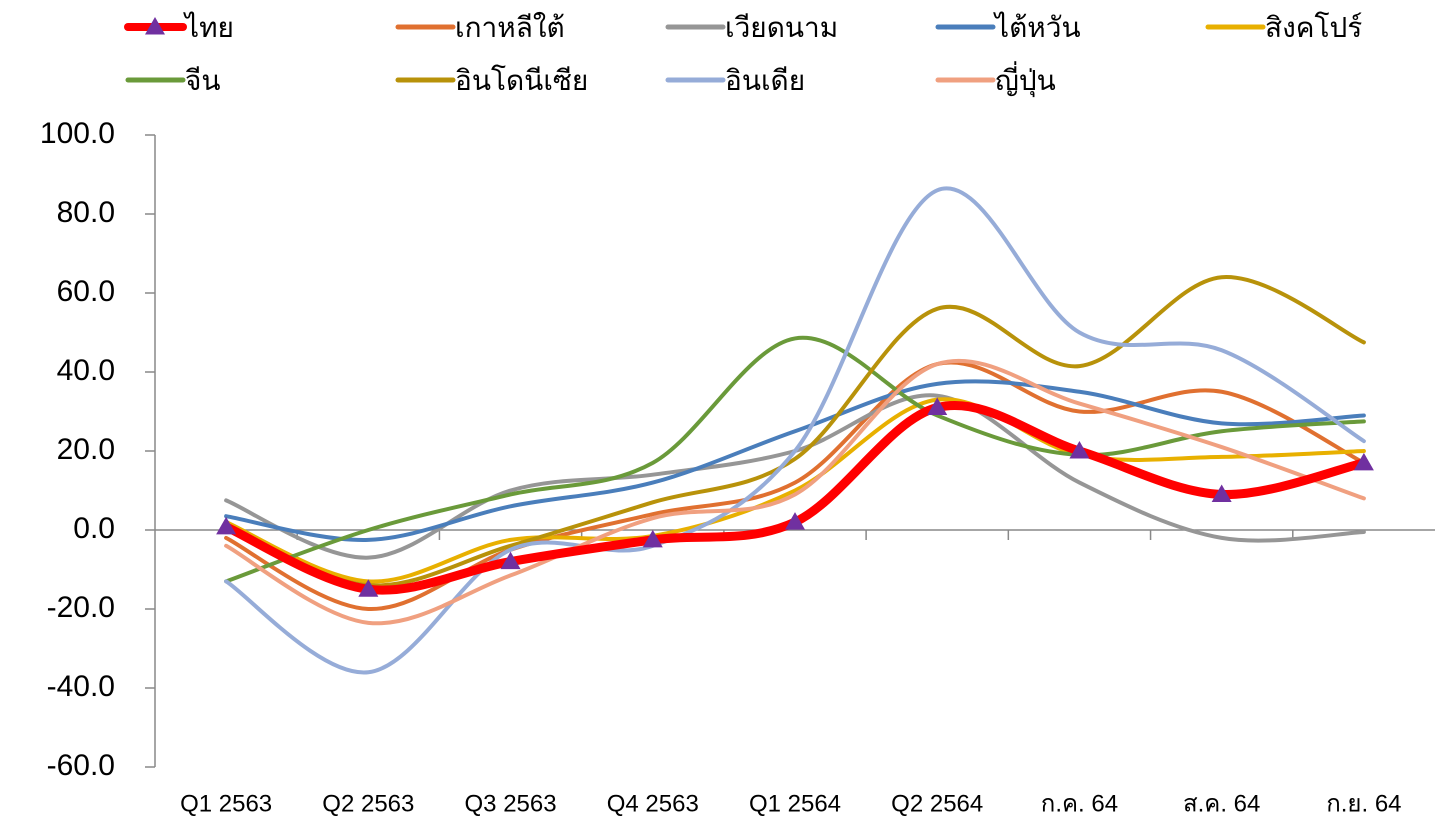 The height and width of the screenshot is (822, 1435). What do you see at coordinates (1025, 79) in the screenshot?
I see `legend-label: ญี่ปุ่น` at bounding box center [1025, 79].